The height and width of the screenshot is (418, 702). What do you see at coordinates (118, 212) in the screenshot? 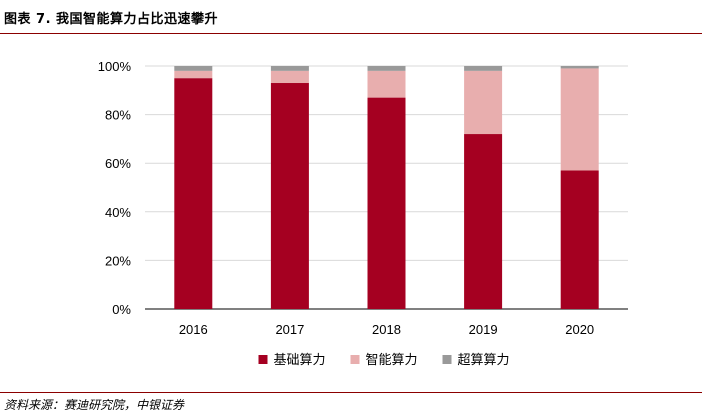
I see `y-tick-label: 40%` at bounding box center [118, 212].